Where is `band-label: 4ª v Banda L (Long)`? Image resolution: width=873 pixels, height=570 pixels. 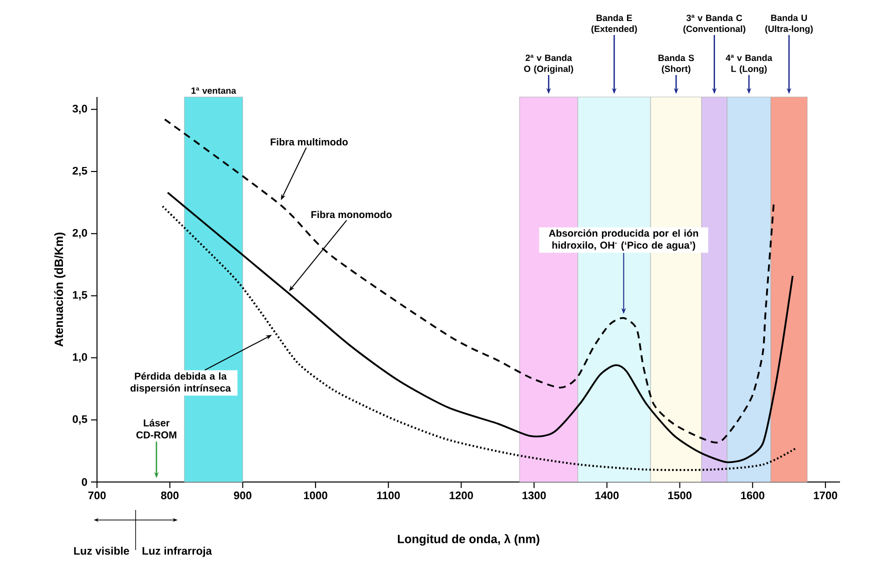 band-label: 4ª v Banda L (Long) is located at coordinates (749, 64).